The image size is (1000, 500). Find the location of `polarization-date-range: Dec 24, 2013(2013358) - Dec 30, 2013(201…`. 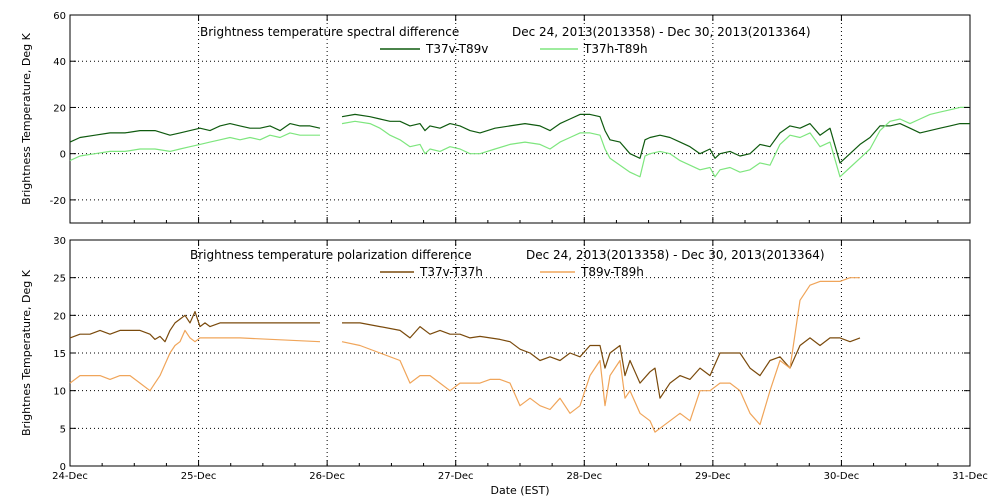

polarization-date-range: Dec 24, 2013(2013358) - Dec 30, 2013(201… is located at coordinates (675, 255).